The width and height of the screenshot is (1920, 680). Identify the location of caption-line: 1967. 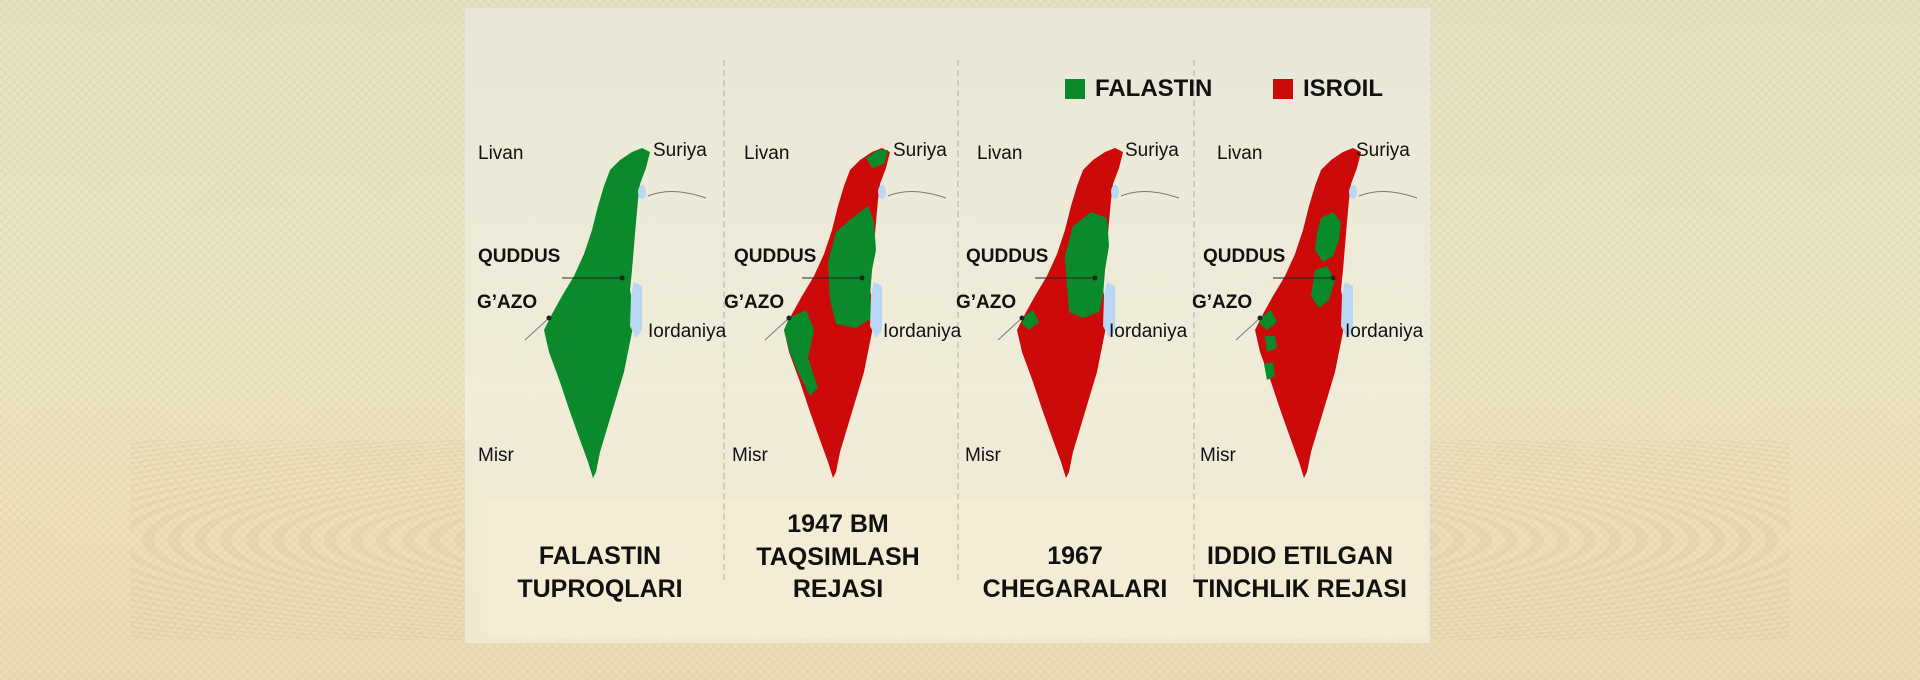
(1075, 556).